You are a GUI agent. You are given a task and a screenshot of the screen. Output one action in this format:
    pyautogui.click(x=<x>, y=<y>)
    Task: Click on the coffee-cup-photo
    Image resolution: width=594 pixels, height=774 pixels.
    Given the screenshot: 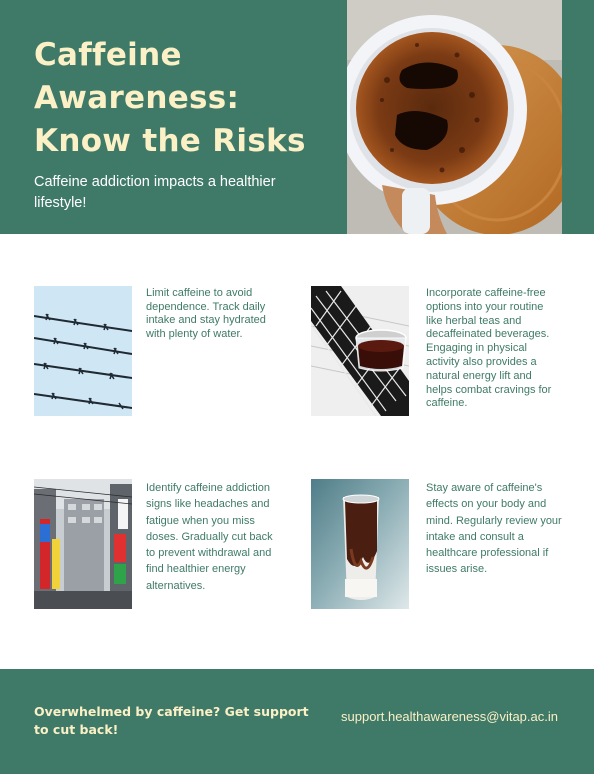 What is the action you would take?
    pyautogui.click(x=454, y=117)
    